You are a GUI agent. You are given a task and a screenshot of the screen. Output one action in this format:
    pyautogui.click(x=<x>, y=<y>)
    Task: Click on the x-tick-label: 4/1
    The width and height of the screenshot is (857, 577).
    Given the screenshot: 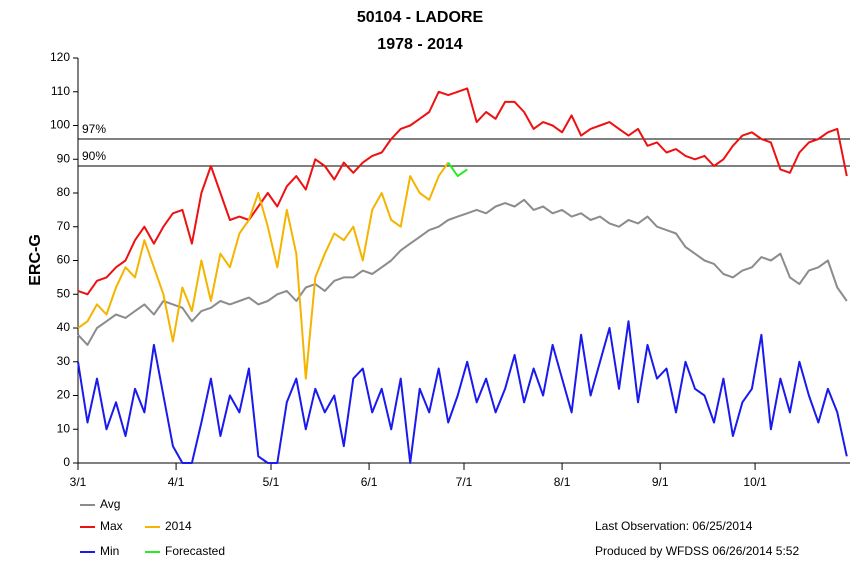 What is the action you would take?
    pyautogui.click(x=176, y=482)
    